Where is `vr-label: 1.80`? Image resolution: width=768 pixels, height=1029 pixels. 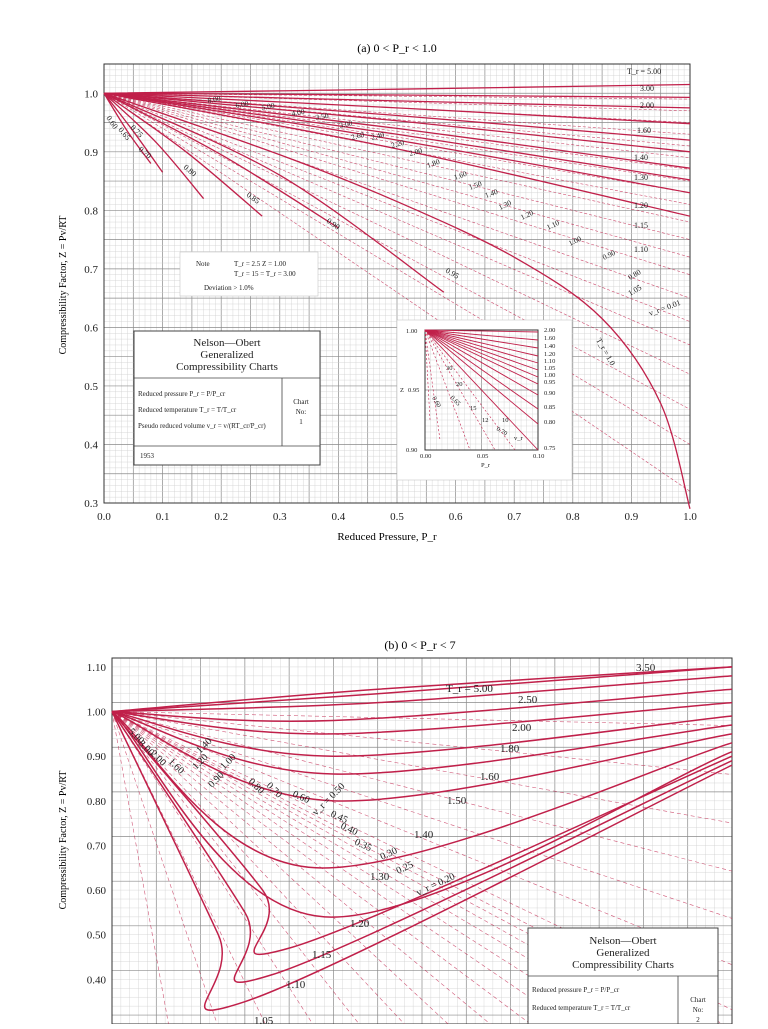 vr-label: 1.80 is located at coordinates (434, 163).